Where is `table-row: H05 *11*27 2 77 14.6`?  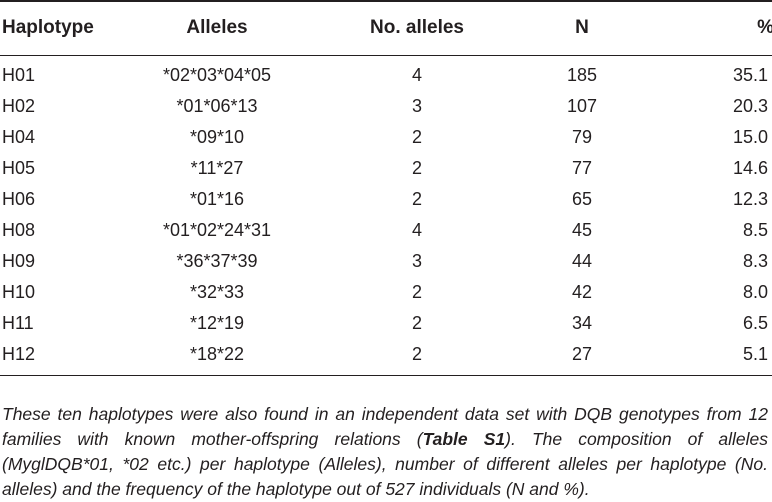 table-row: H05 *11*27 2 77 14.6 is located at coordinates (386, 168).